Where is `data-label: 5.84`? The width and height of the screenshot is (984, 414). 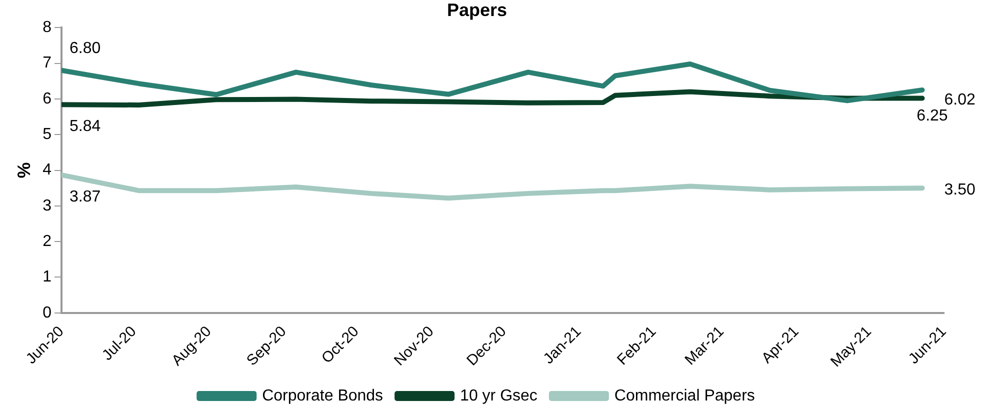
data-label: 5.84 is located at coordinates (85, 127).